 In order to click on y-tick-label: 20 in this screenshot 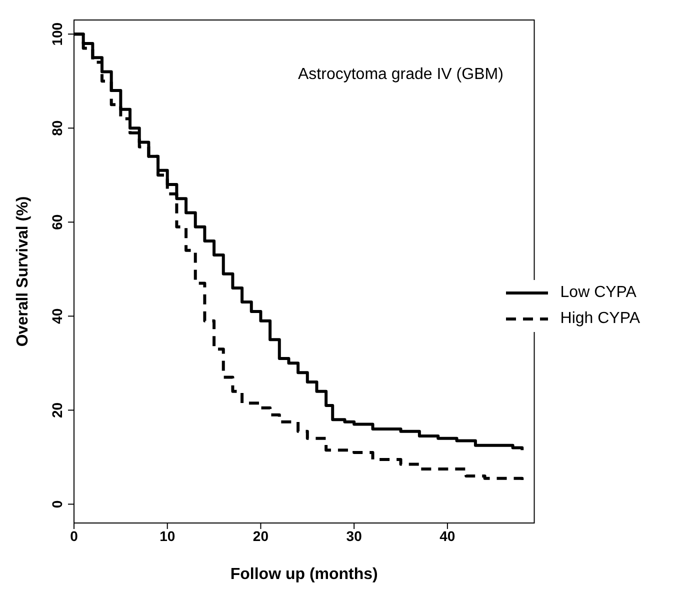, I will do `click(57, 410)`.